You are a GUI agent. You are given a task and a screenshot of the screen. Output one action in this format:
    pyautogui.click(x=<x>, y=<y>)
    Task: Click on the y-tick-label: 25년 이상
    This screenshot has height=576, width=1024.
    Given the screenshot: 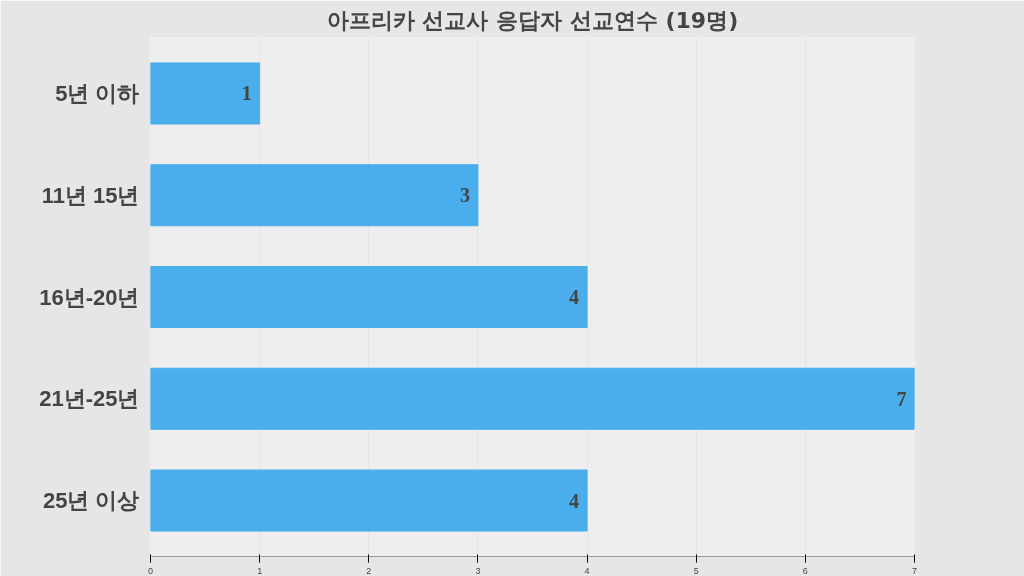 What is the action you would take?
    pyautogui.click(x=91, y=501)
    